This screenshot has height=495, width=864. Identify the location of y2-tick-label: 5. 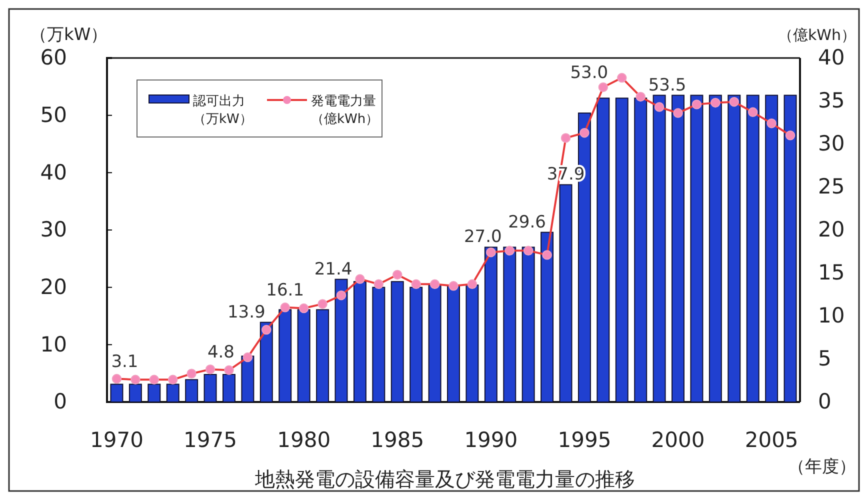
(825, 358).